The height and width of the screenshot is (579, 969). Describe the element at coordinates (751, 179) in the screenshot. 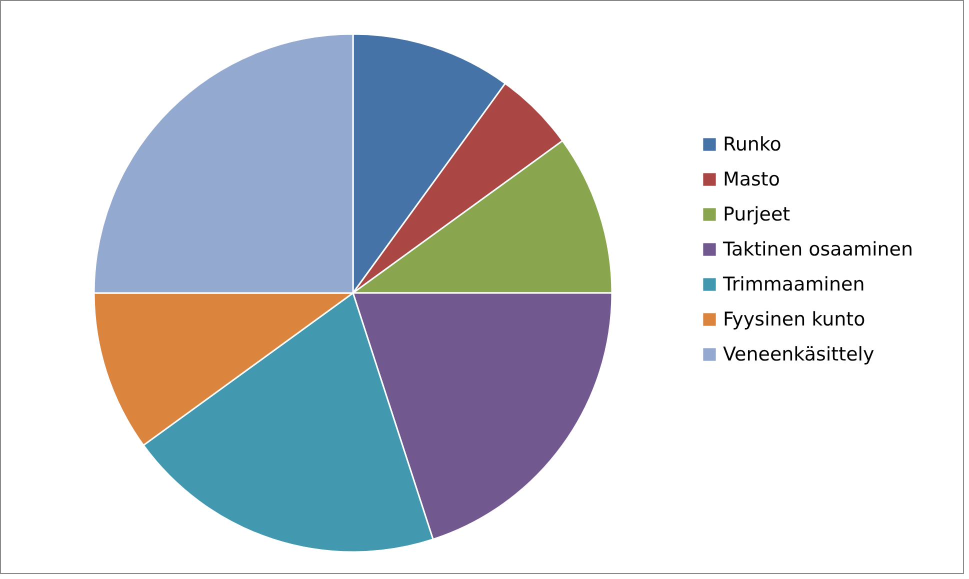

I see `legend-label: Masto` at that location.